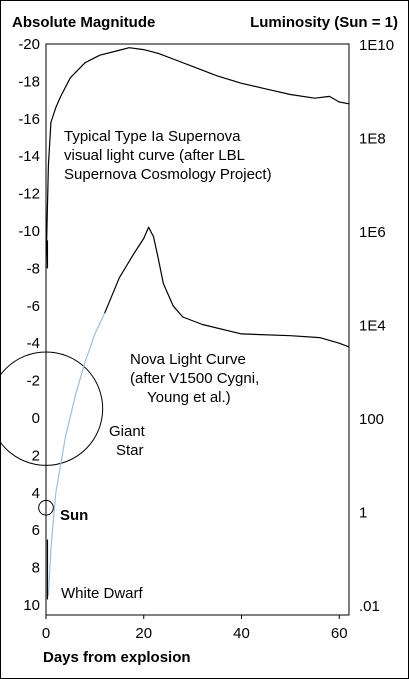 The image size is (409, 679). I want to click on nova-rise-line, so click(76, 454).